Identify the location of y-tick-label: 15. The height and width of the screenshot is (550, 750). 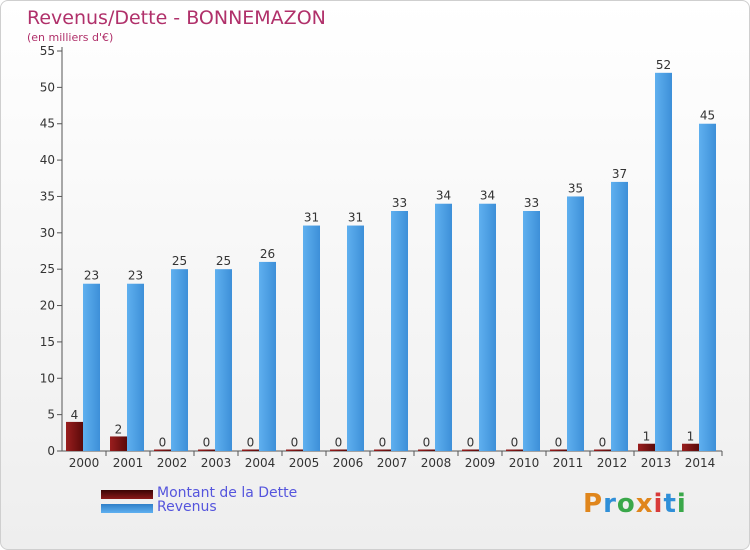
(47, 342).